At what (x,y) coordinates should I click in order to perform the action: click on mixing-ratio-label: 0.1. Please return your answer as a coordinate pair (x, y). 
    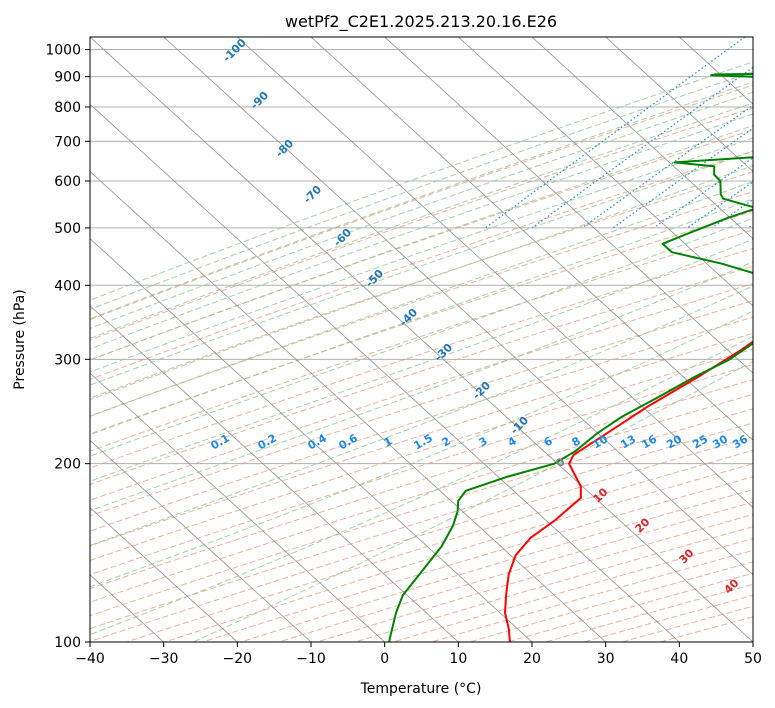
    Looking at the image, I should click on (220, 441).